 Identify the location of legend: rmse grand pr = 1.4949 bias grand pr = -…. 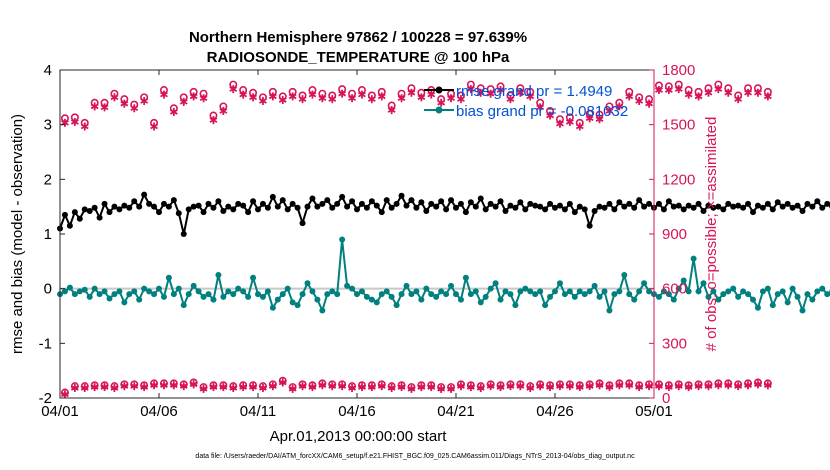
(526, 101).